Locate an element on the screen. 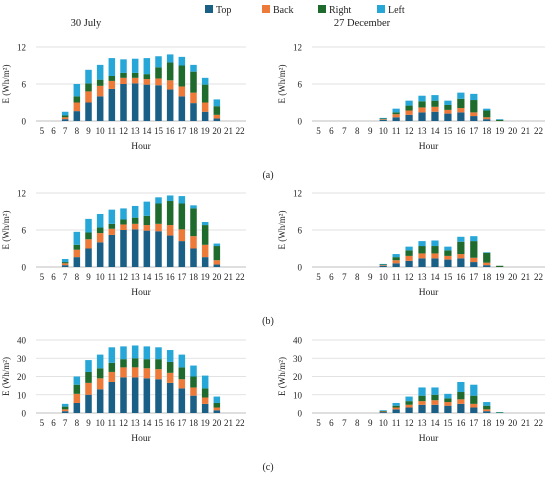 The height and width of the screenshot is (478, 550). column-title-july: 30 July is located at coordinates (86, 23).